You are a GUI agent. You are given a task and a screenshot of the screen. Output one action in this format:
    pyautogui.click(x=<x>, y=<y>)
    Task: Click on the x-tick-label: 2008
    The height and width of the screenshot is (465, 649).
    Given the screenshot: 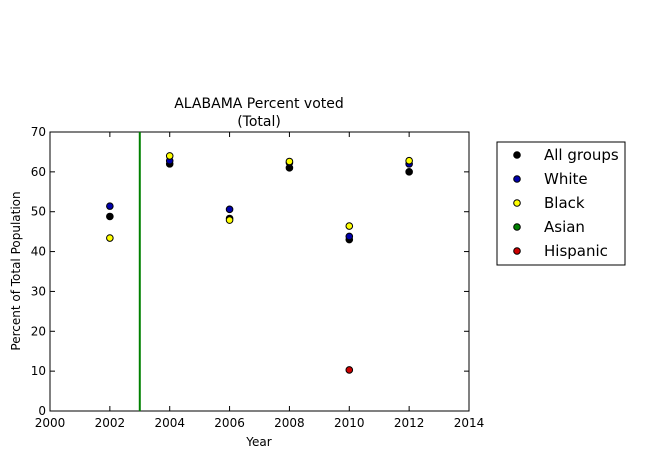 What is the action you would take?
    pyautogui.click(x=289, y=423)
    